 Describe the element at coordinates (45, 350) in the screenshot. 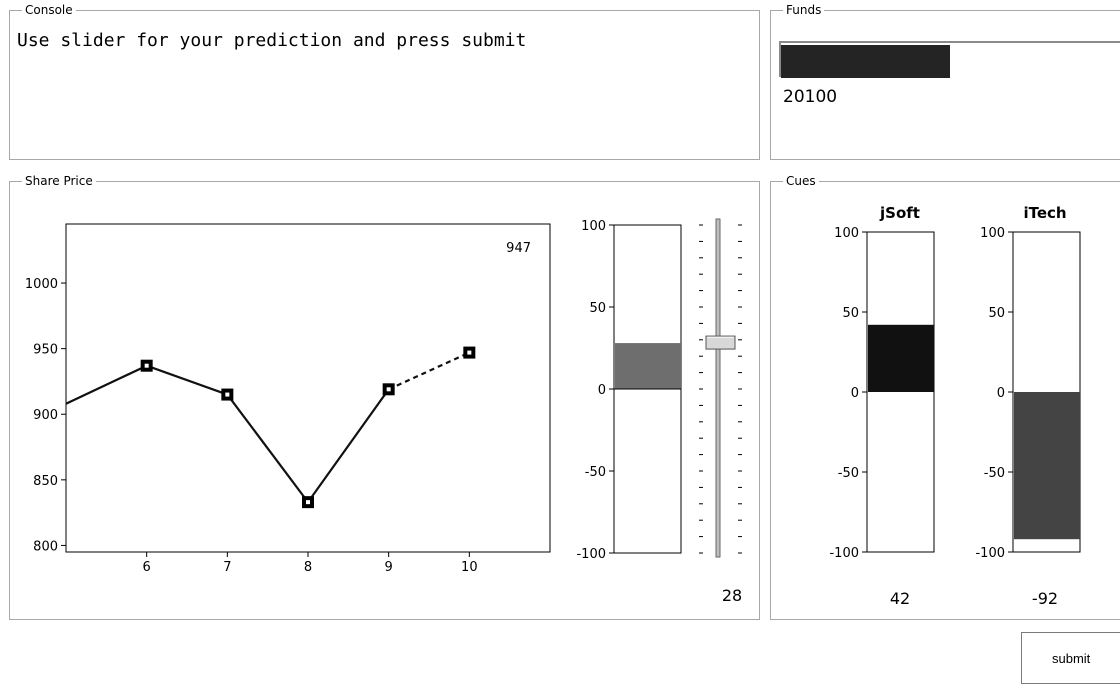

I see `y-tick-label: 950` at that location.